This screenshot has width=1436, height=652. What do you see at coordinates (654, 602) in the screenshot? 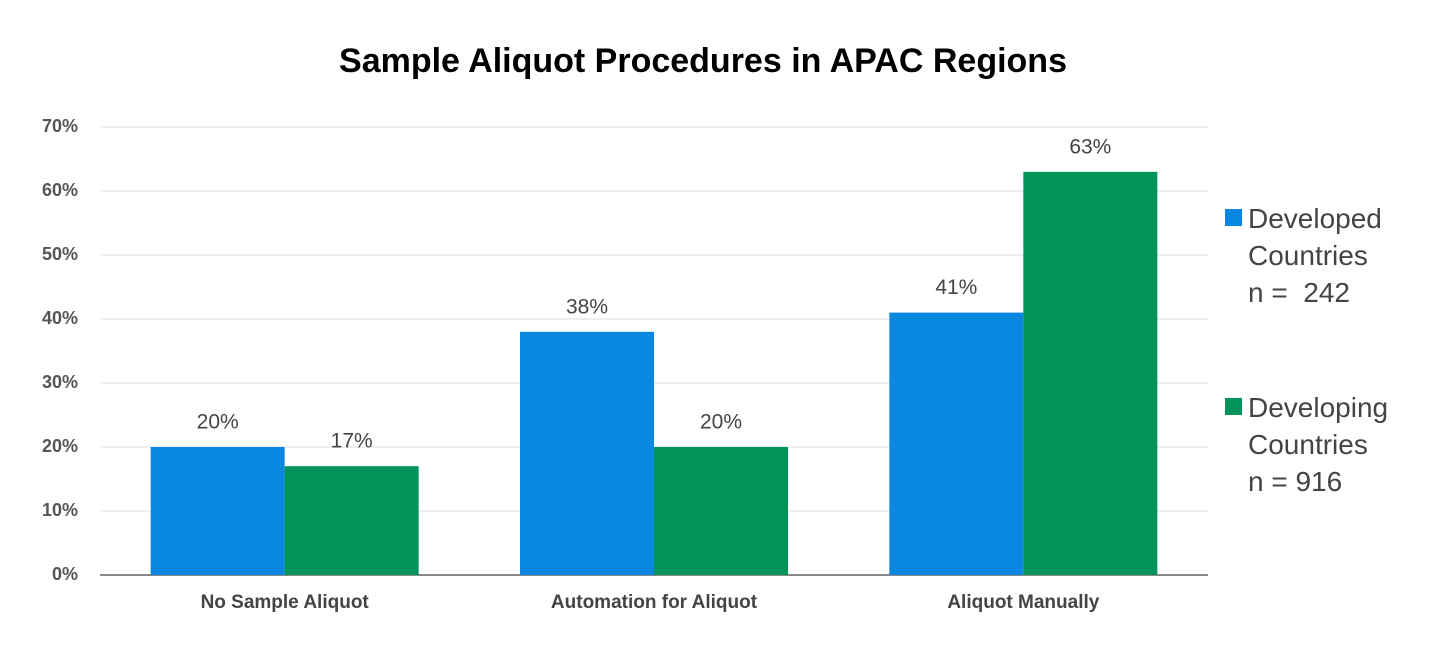
I see `x-tick-label: Automation for Aliquot` at bounding box center [654, 602].